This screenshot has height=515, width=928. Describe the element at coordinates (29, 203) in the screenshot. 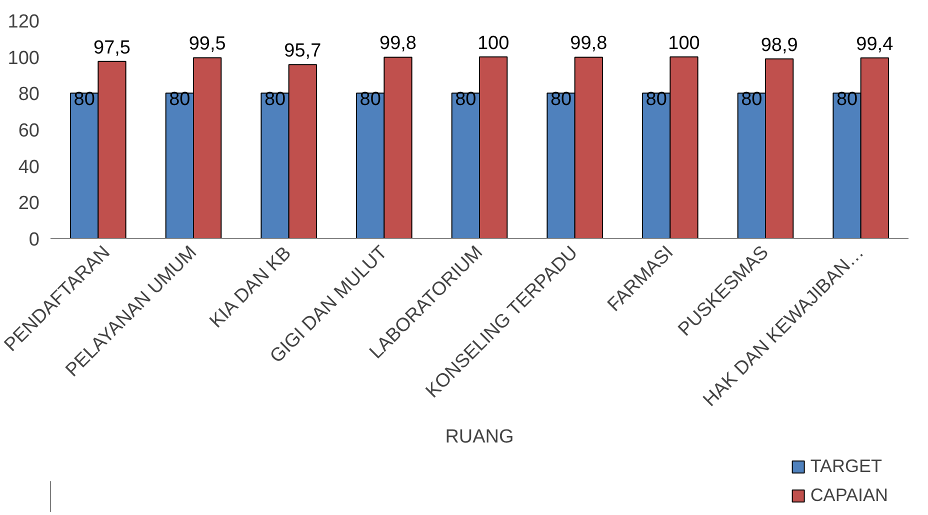

I see `y-tick-label: 20` at that location.